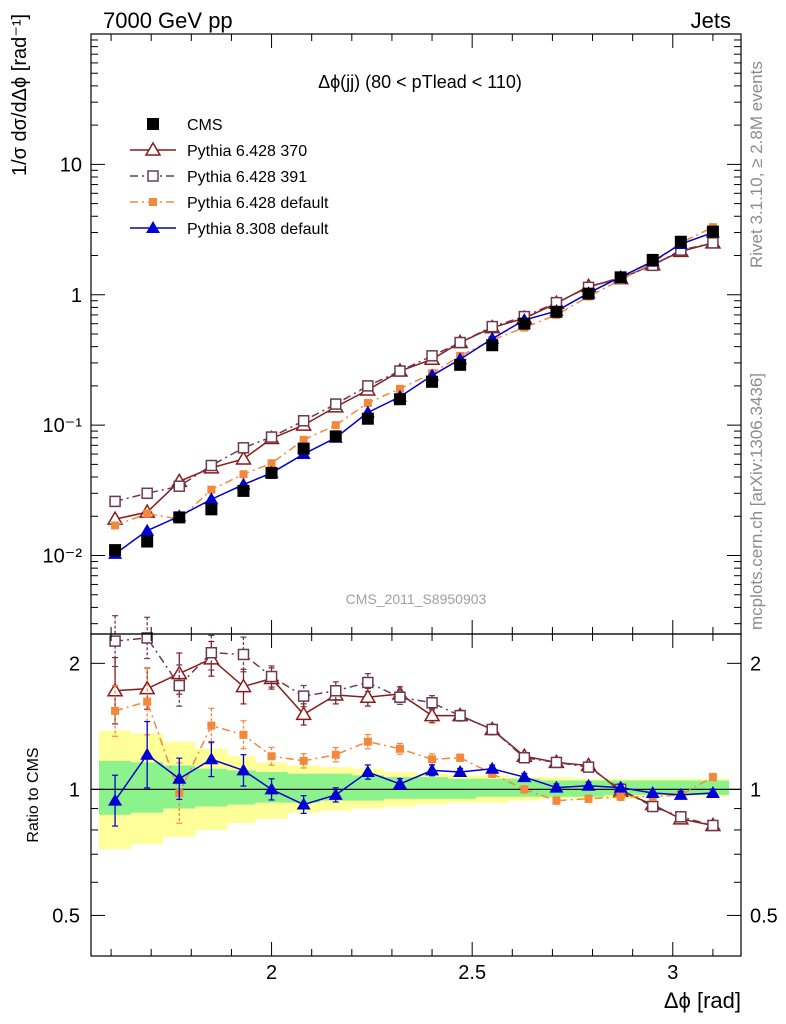  What do you see at coordinates (711, 20) in the screenshot?
I see `header-observable: Jets` at bounding box center [711, 20].